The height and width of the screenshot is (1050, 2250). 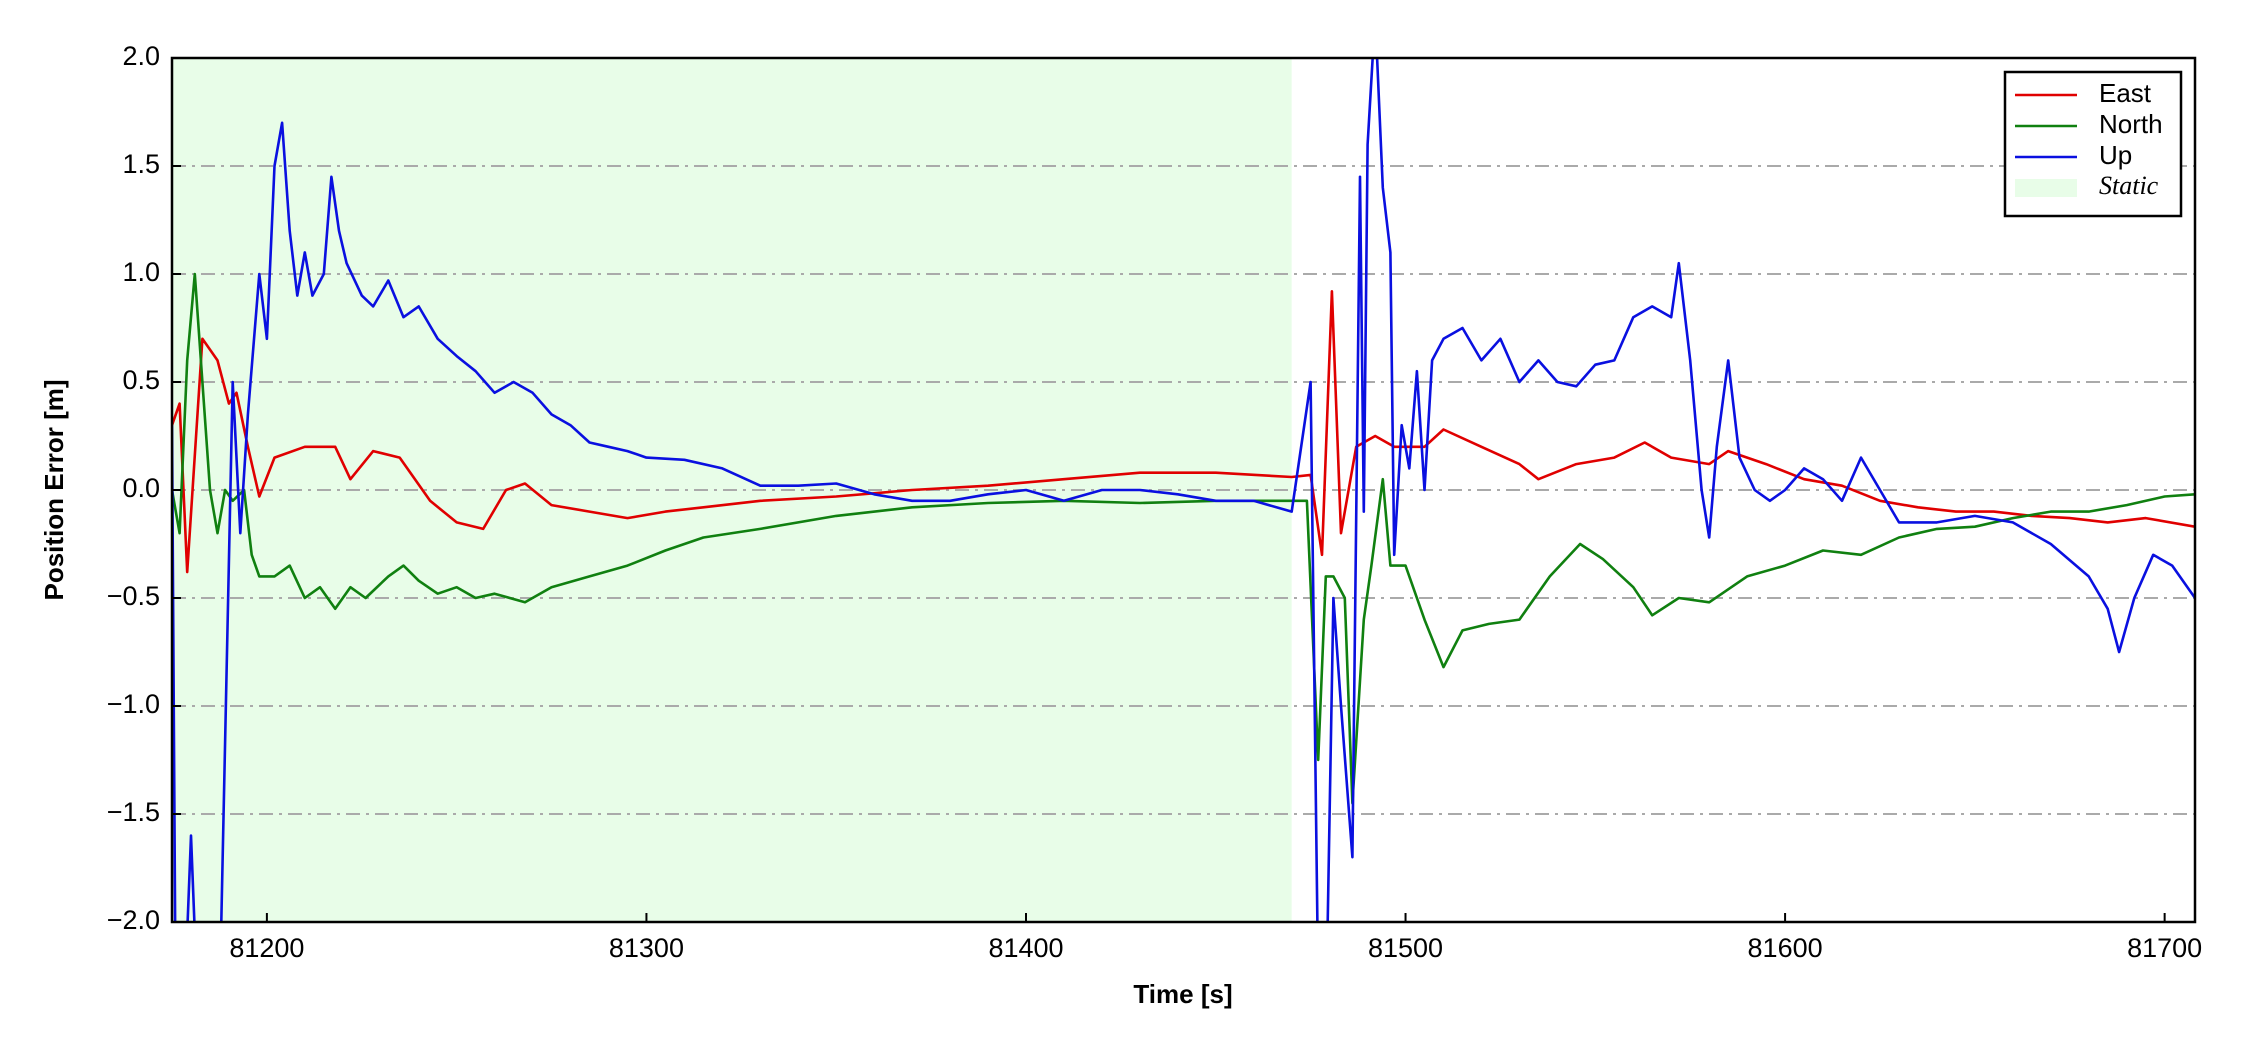 I want to click on y-tick-label: −1.5, so click(x=133, y=812).